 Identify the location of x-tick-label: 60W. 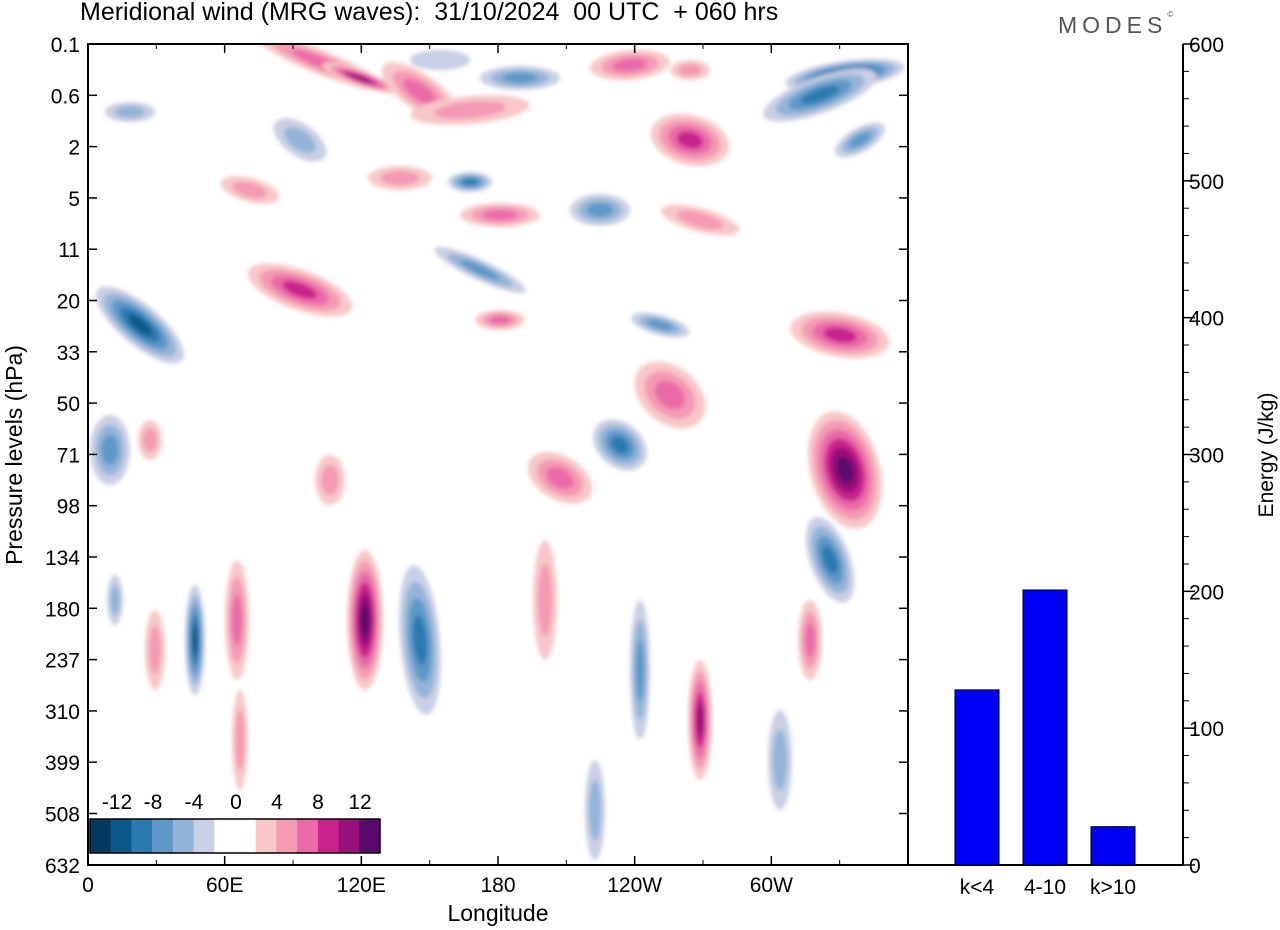
(771, 885).